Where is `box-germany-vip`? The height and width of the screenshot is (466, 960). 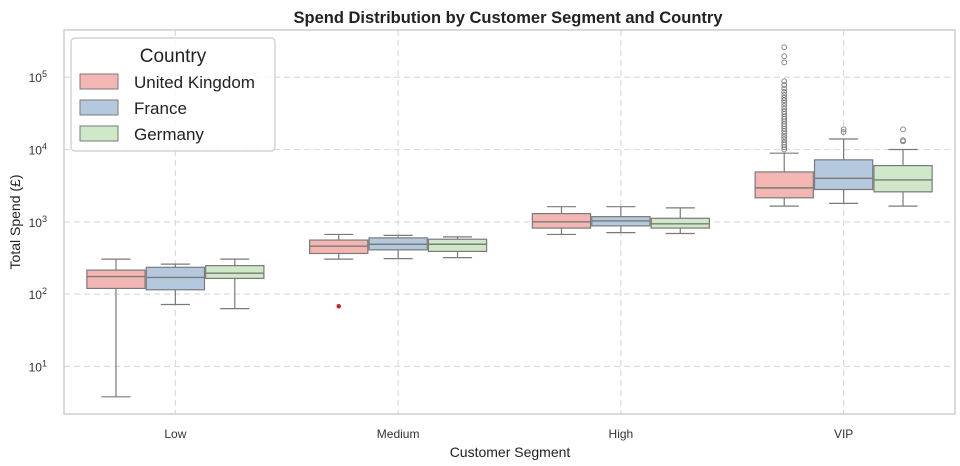 box-germany-vip is located at coordinates (903, 166).